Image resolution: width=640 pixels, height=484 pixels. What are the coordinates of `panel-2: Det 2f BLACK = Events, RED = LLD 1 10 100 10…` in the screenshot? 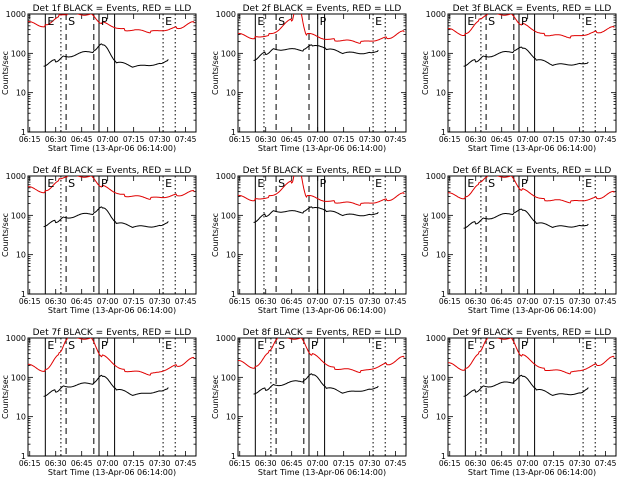 It's located at (309, 78).